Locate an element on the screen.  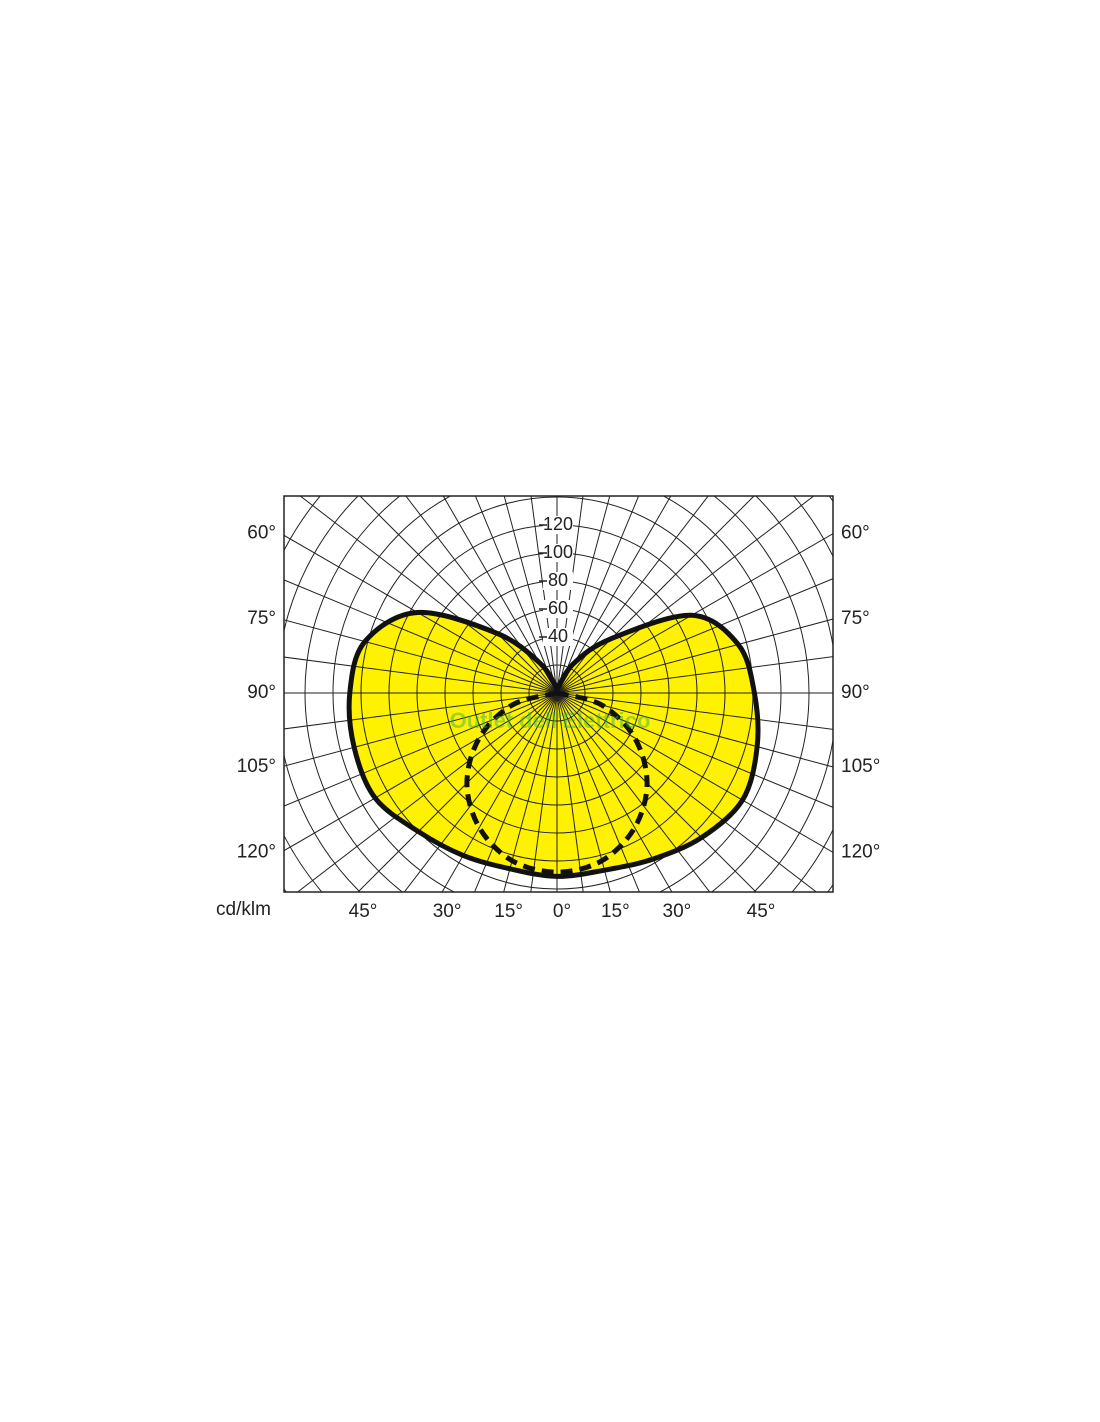
r-tick-label: 100 is located at coordinates (558, 552).